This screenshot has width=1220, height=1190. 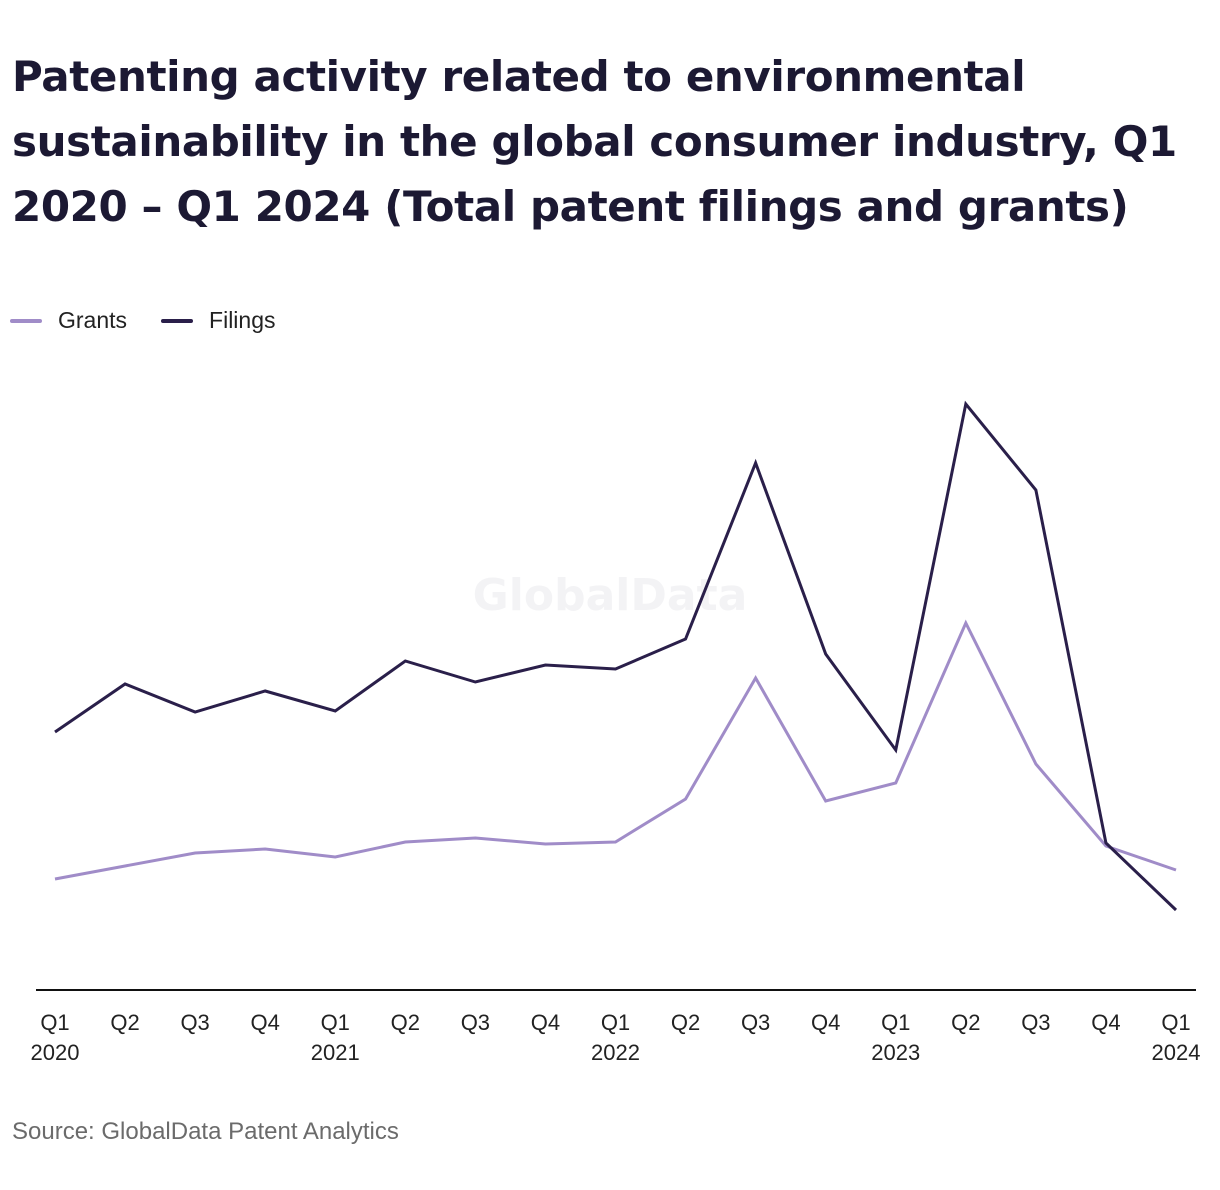 I want to click on x-tick-label-year: 2021, so click(x=335, y=1052).